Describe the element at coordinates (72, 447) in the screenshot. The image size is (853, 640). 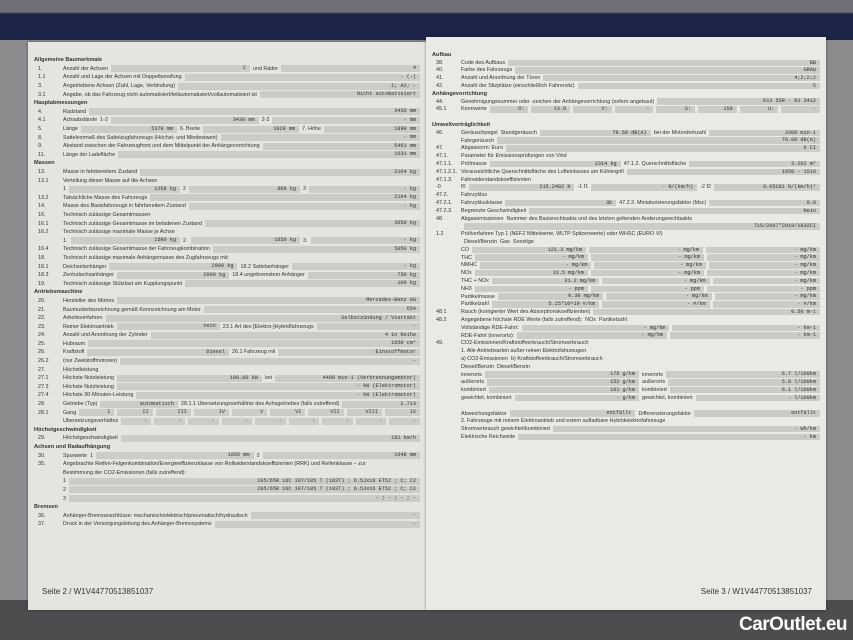
I see `section-heading: Achsen und Radaufhängung` at that location.